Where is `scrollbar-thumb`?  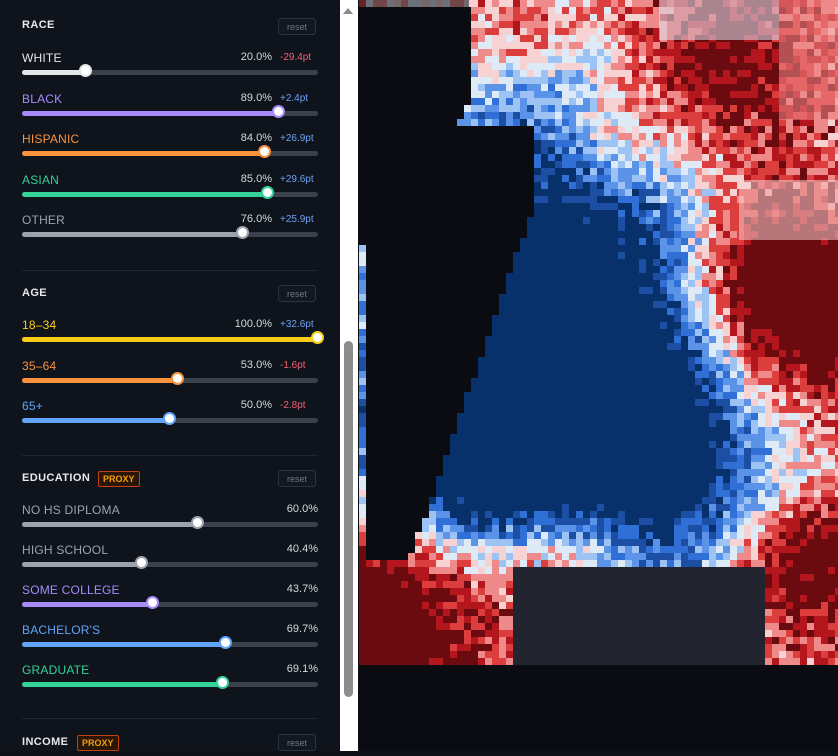
scrollbar-thumb is located at coordinates (348, 519).